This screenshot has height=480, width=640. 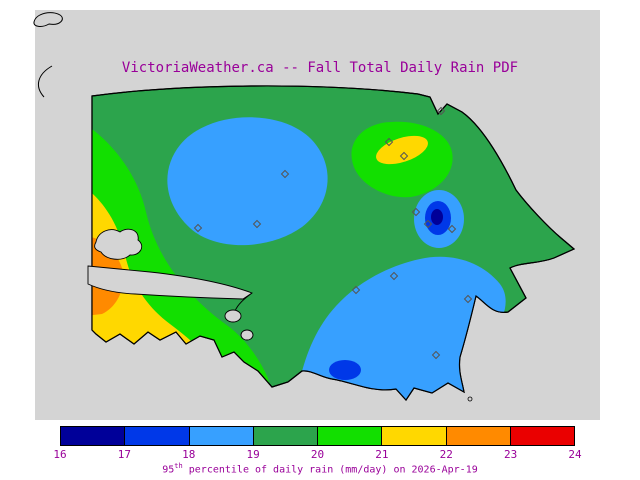 I want to click on colorbar-tick-label: 20, so click(x=317, y=454).